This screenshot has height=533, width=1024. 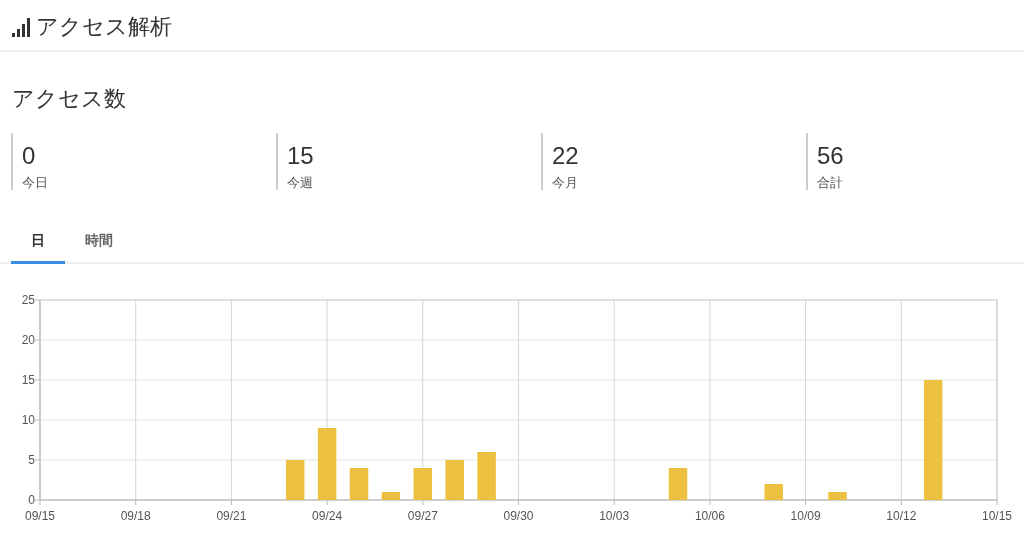 I want to click on x-tick-label: 09/30, so click(x=518, y=516).